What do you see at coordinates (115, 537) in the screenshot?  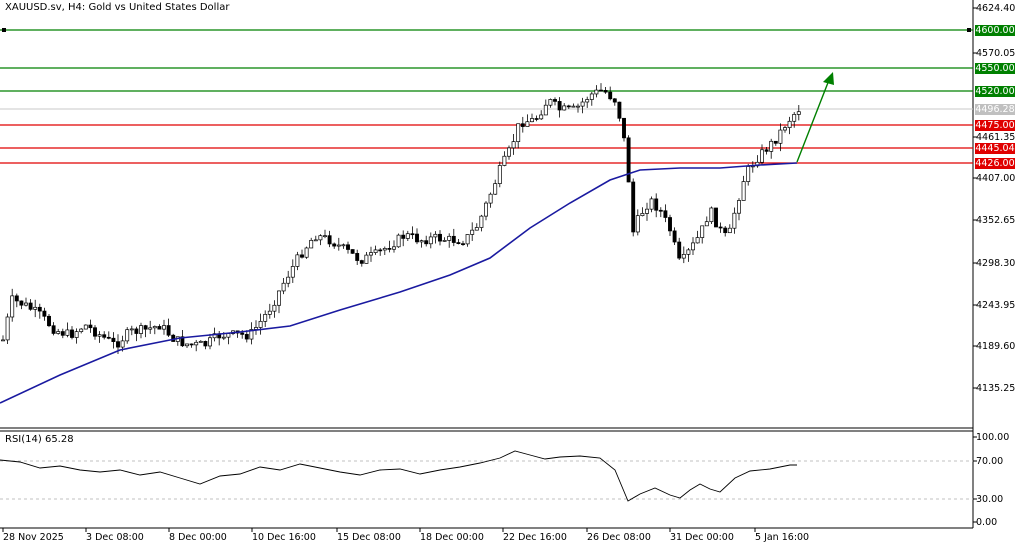 I see `time-label: 3 Dec 08:00` at bounding box center [115, 537].